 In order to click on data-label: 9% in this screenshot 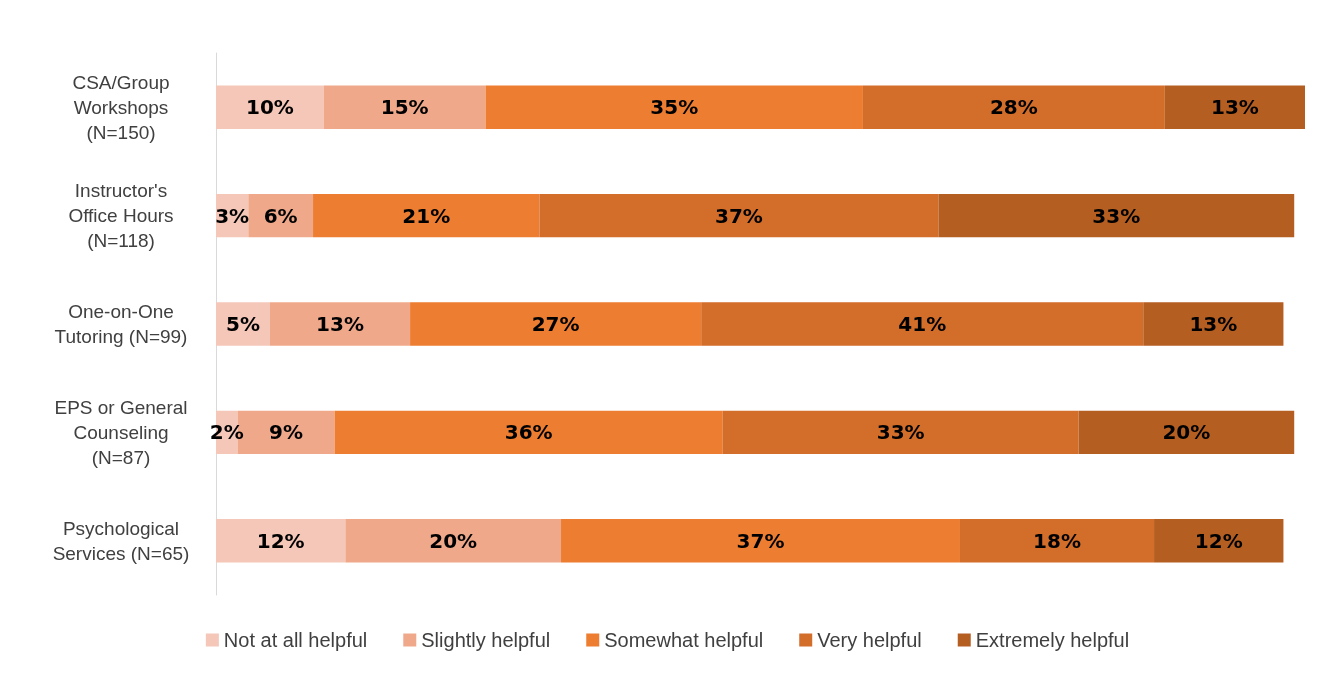, I will do `click(286, 432)`.